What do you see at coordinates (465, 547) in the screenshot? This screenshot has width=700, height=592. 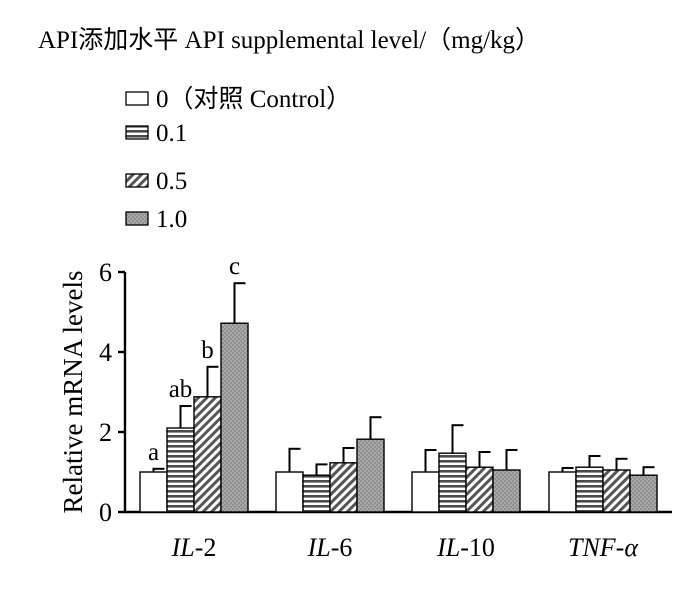 I see `x-tick-label: IL-10` at bounding box center [465, 547].